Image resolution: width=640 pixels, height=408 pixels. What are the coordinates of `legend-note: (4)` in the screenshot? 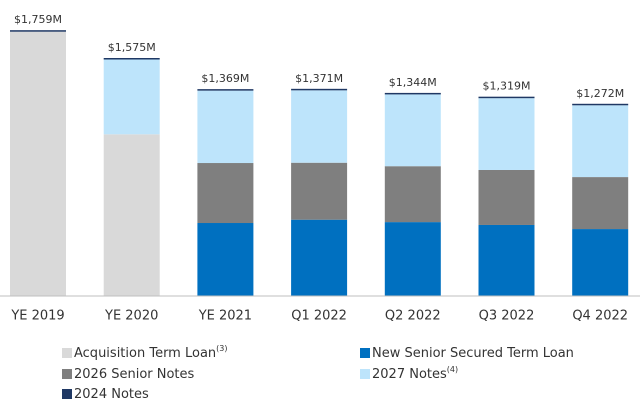 It's located at (452, 369).